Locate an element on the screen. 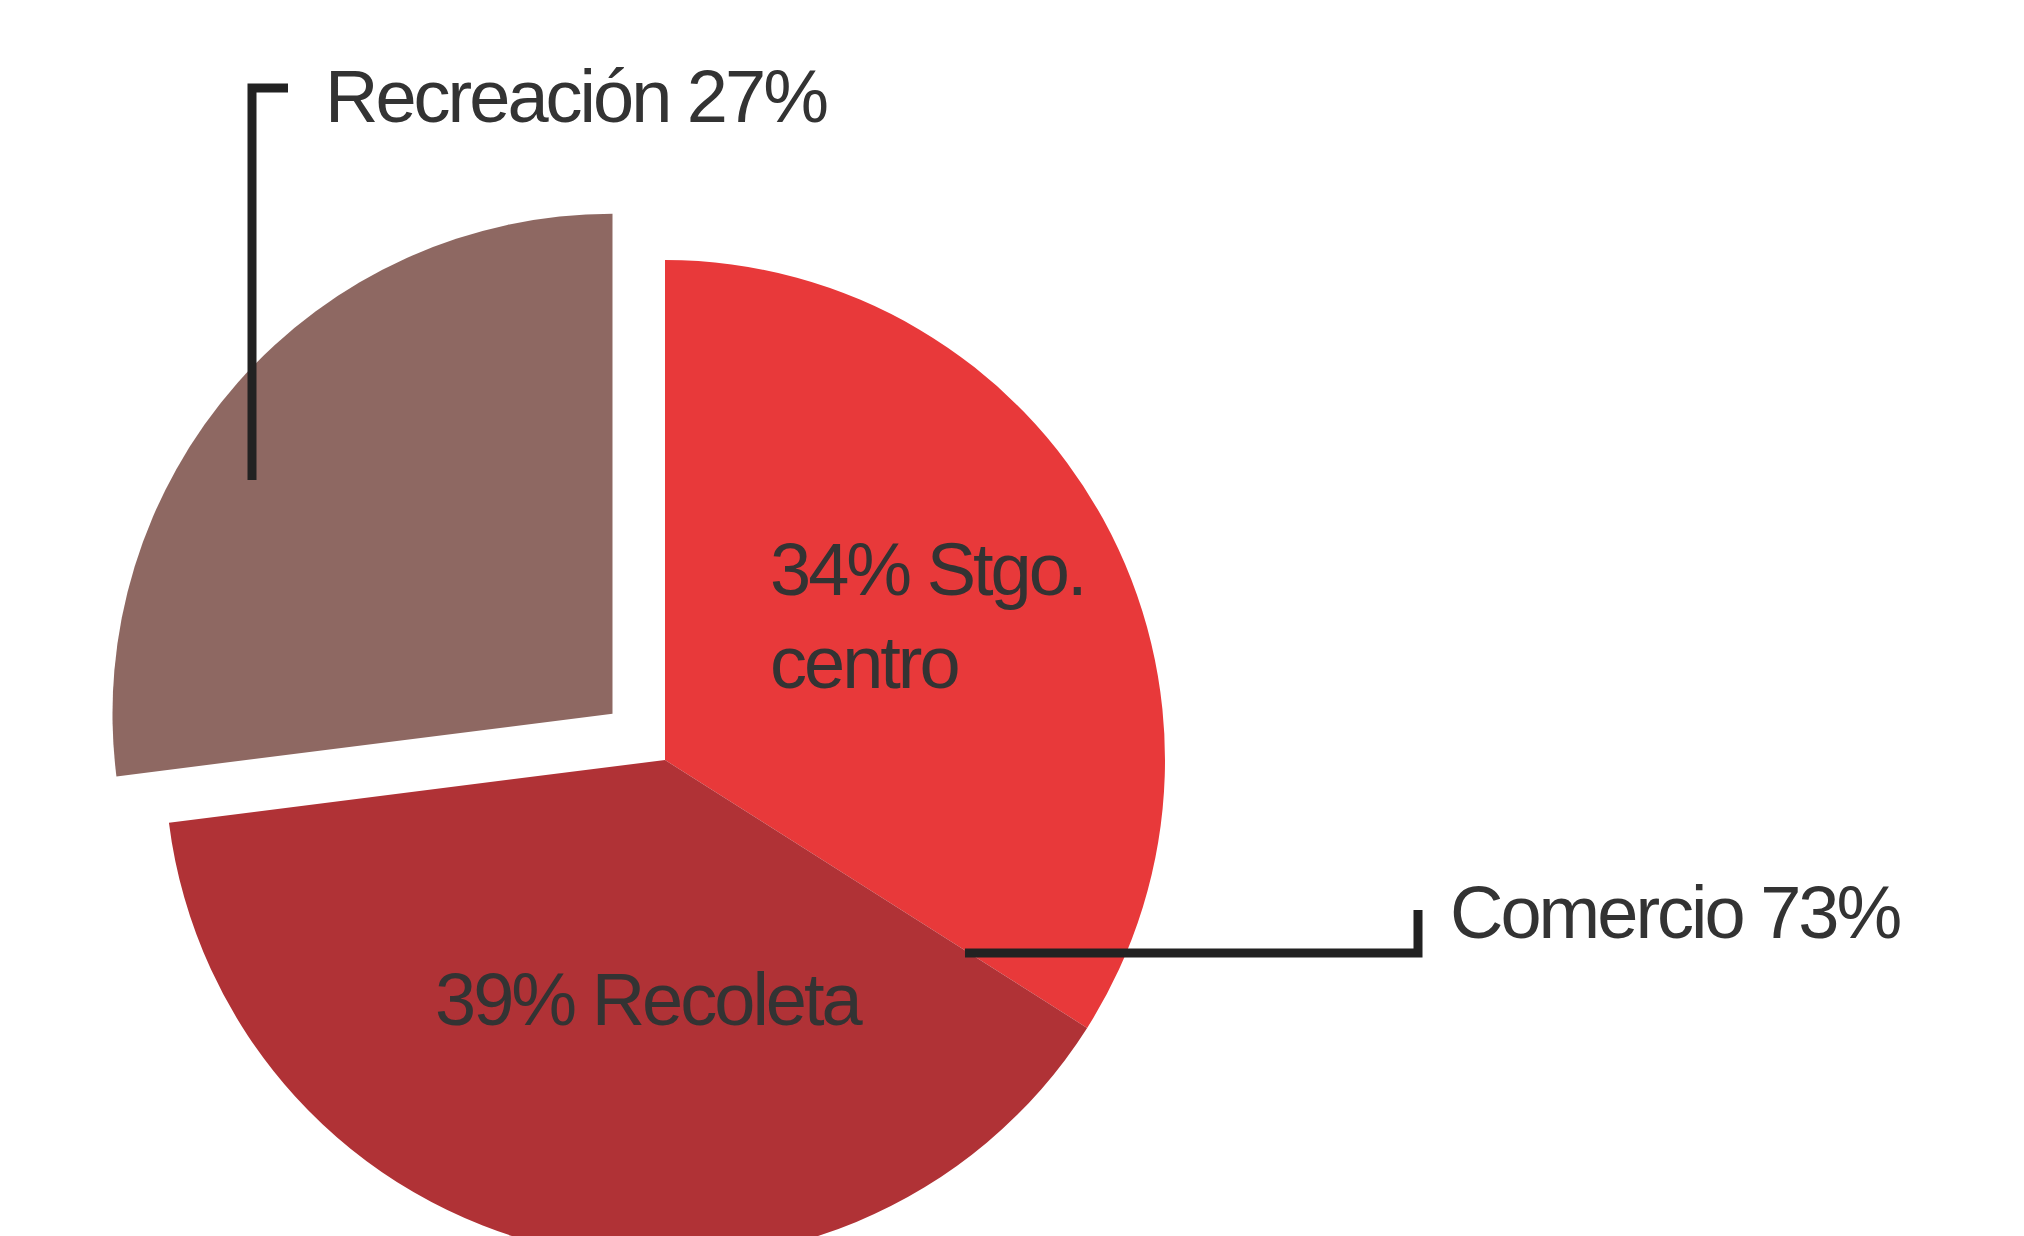 This screenshot has height=1236, width=2024. slice-label: Recreación 27% is located at coordinates (576, 96).